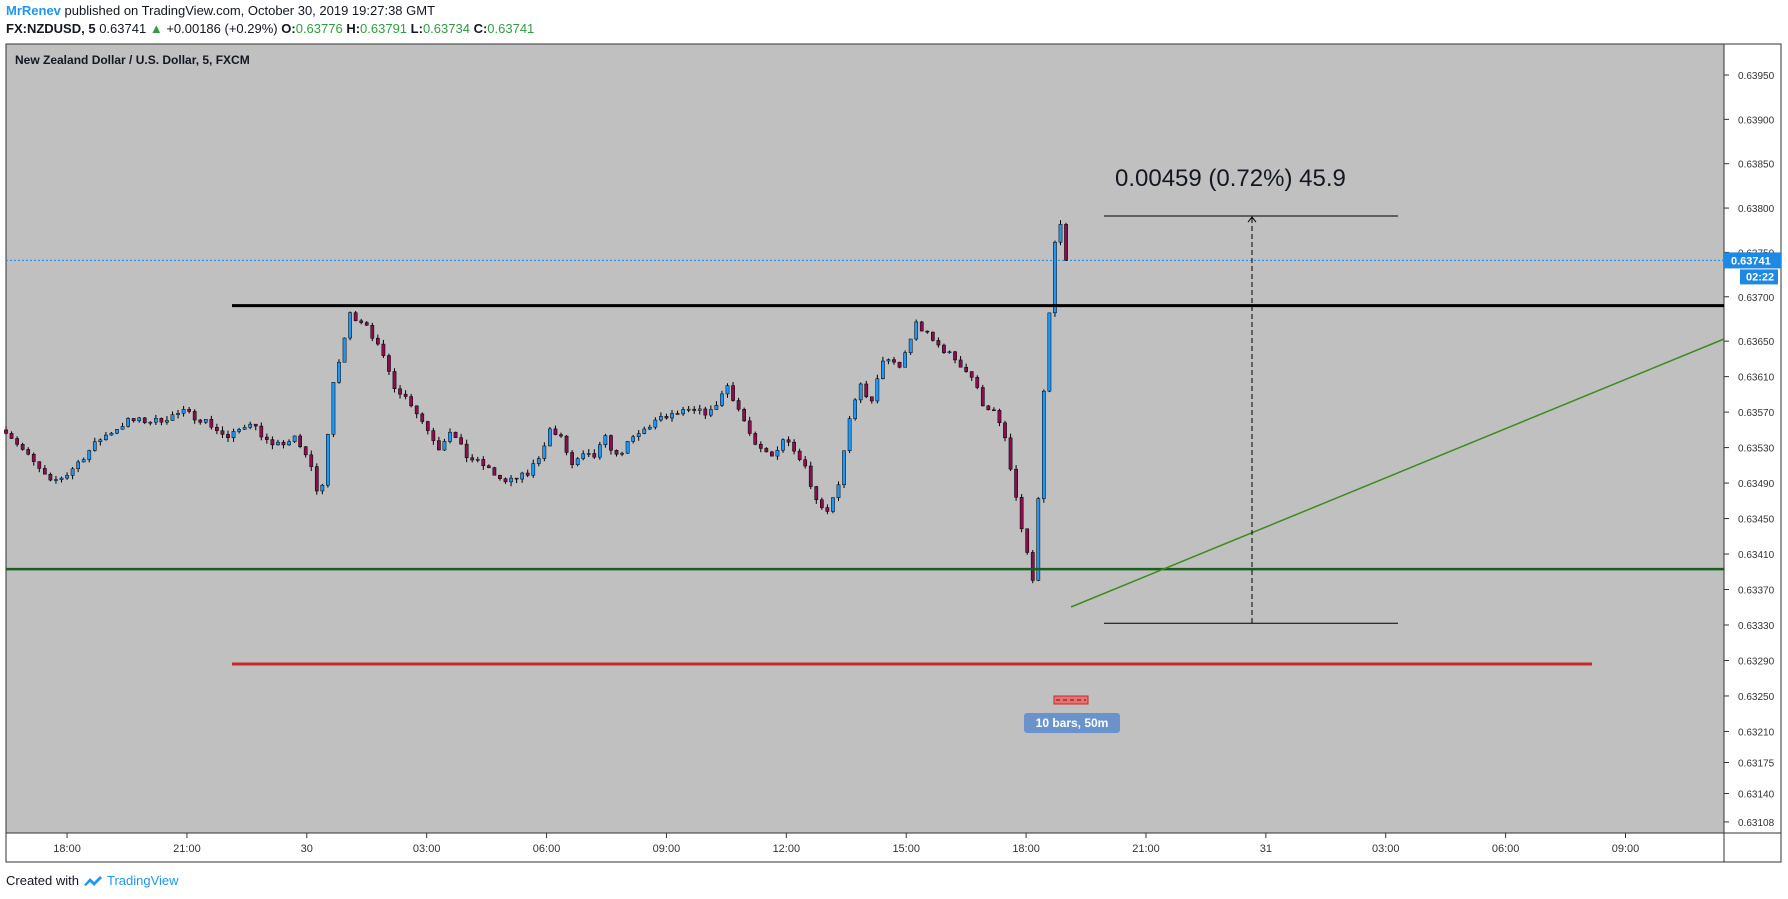  Describe the element at coordinates (865, 847) in the screenshot. I see `time-axis` at that location.